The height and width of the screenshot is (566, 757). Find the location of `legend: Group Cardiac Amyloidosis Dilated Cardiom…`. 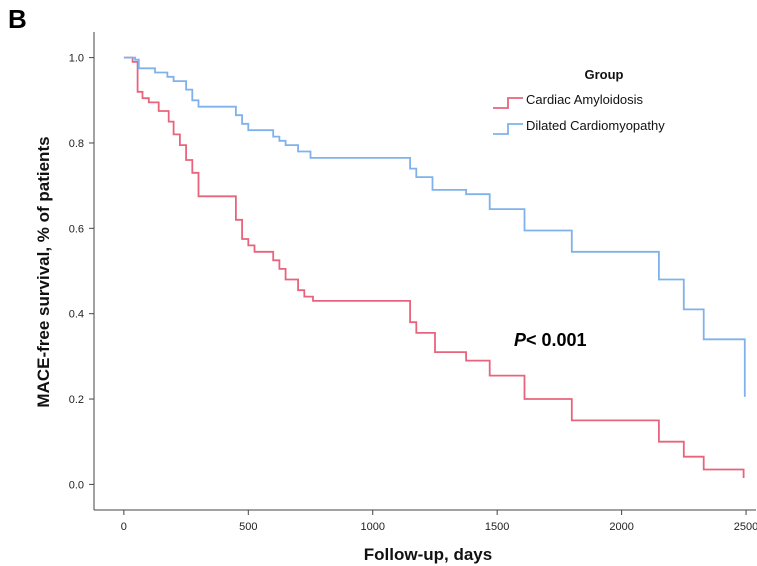

legend: Group Cardiac Amyloidosis Dilated Cardiom… is located at coordinates (579, 101).